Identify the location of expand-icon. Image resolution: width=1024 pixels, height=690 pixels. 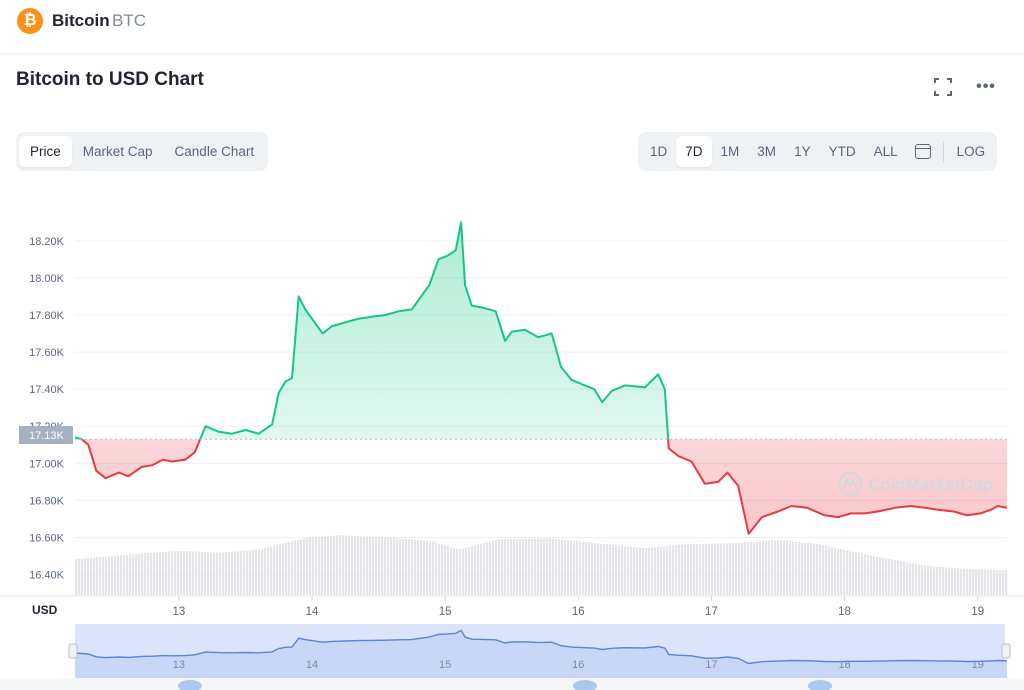
(943, 87).